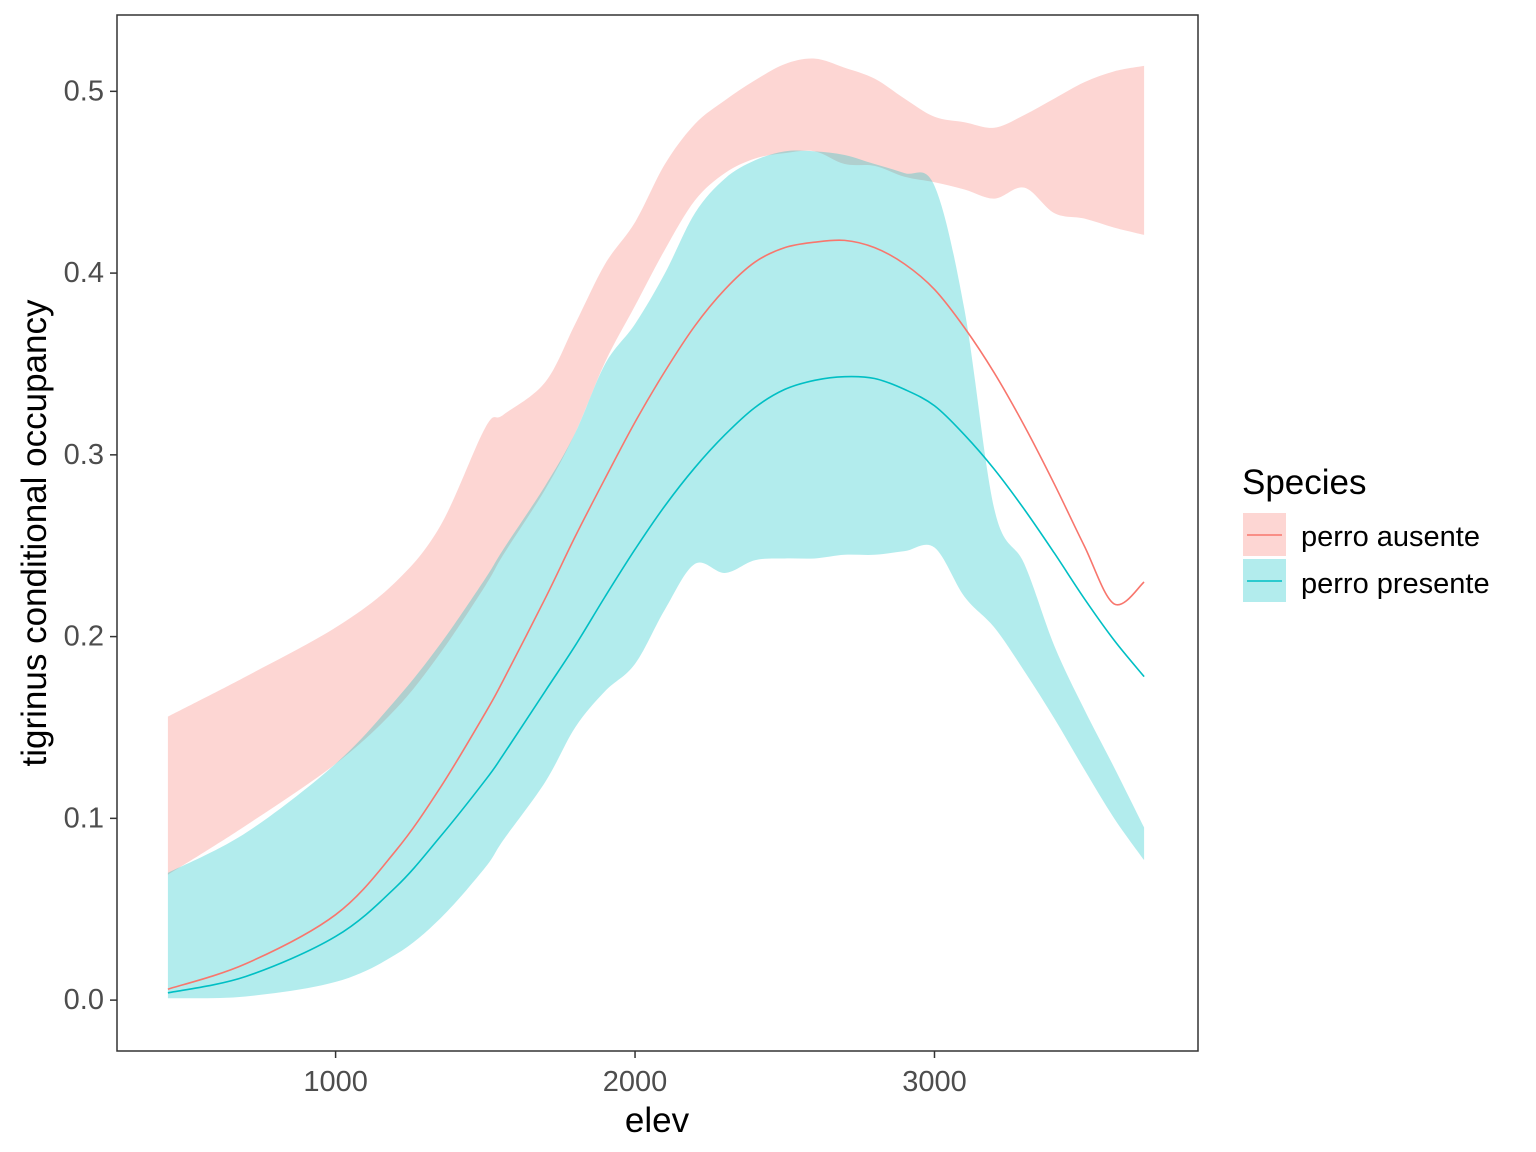 This screenshot has height=1152, width=1536. What do you see at coordinates (335, 1082) in the screenshot?
I see `x-tick-label: 1000` at bounding box center [335, 1082].